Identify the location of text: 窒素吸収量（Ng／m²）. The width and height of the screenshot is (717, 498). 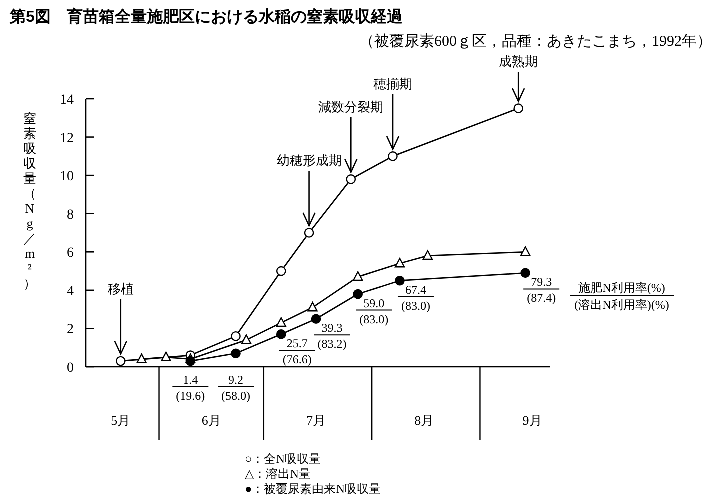
(30, 201).